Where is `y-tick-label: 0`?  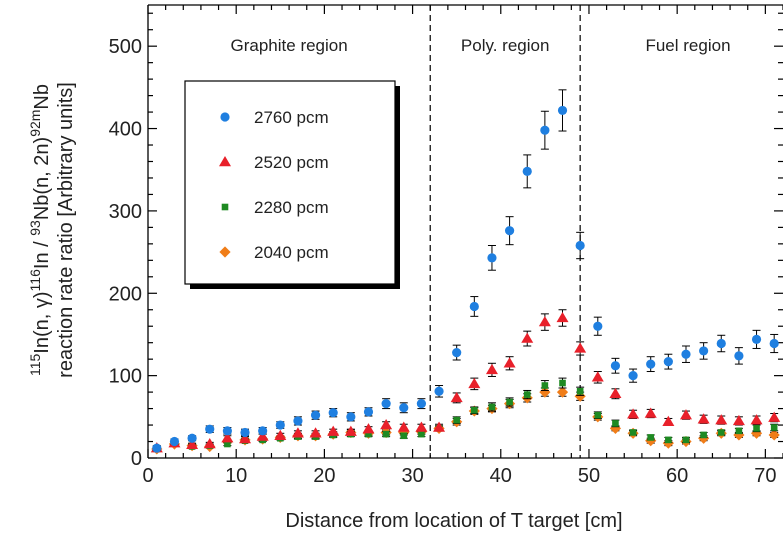 y-tick-label: 0 is located at coordinates (136, 459).